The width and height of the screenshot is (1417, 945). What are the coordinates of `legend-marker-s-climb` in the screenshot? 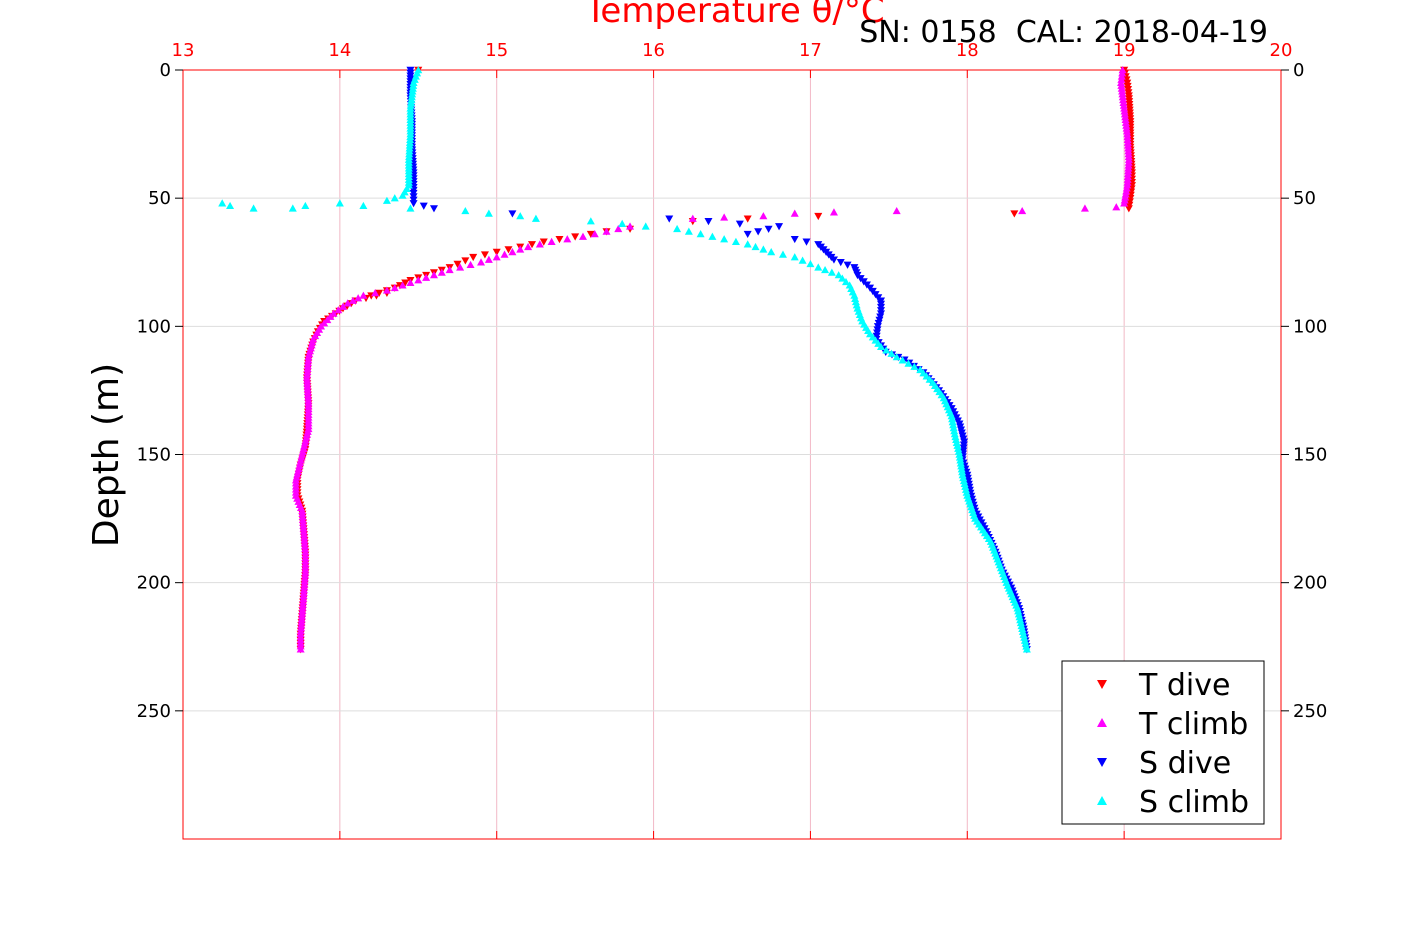 It's located at (1102, 800).